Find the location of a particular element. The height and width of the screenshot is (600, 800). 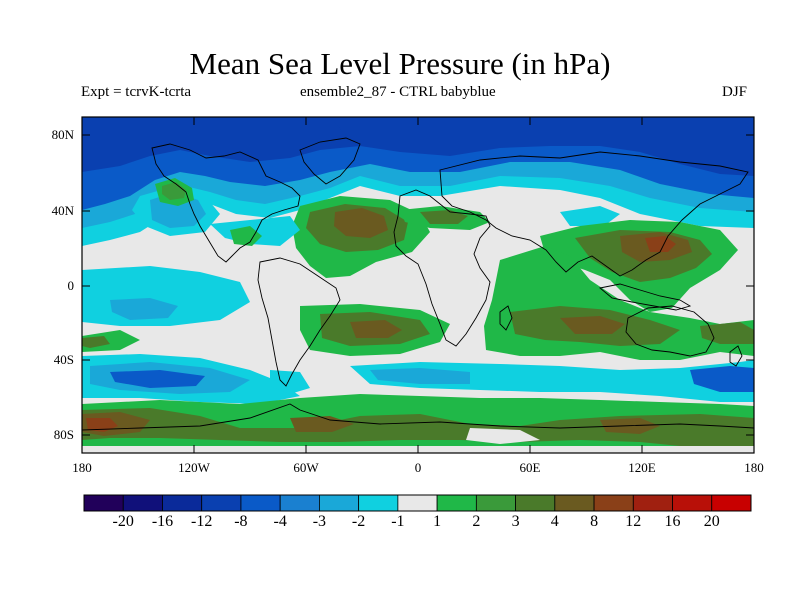

colorbar is located at coordinates (417, 503).